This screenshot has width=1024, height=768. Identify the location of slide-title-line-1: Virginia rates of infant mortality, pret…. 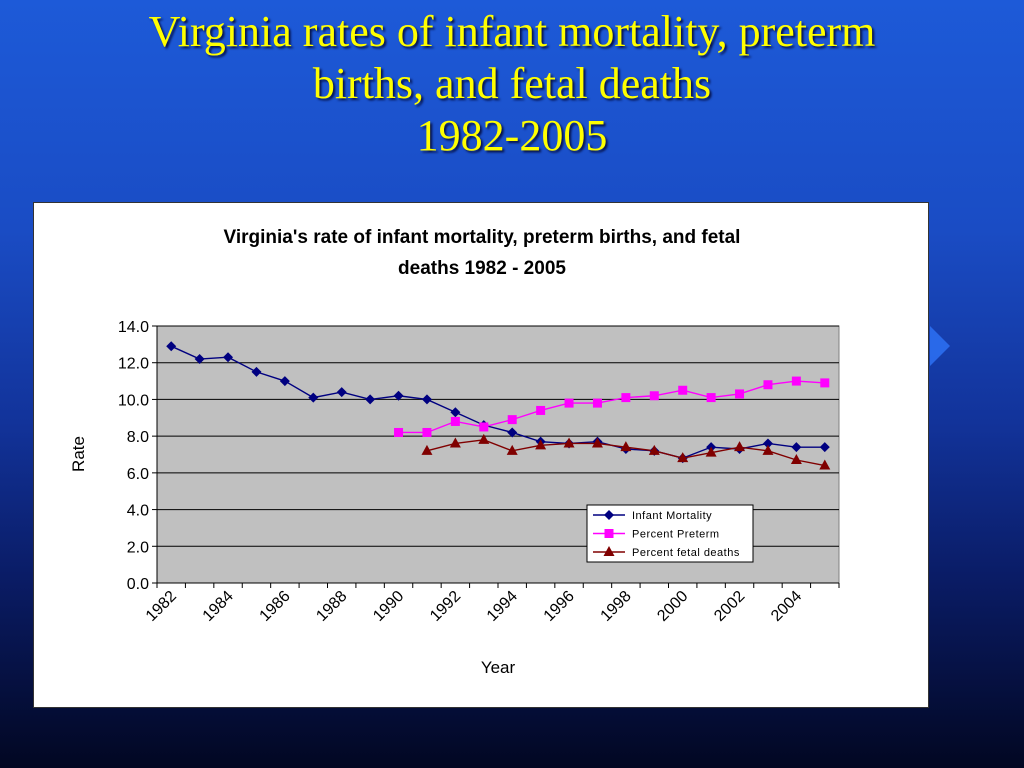
(512, 31).